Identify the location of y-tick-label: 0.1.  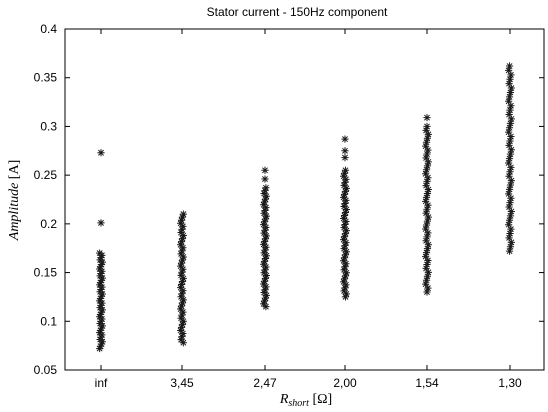
(48, 321).